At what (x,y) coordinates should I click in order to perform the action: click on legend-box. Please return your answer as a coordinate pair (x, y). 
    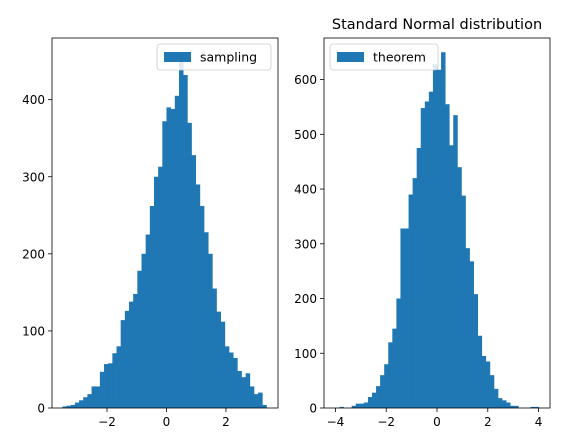
    Looking at the image, I should click on (384, 57).